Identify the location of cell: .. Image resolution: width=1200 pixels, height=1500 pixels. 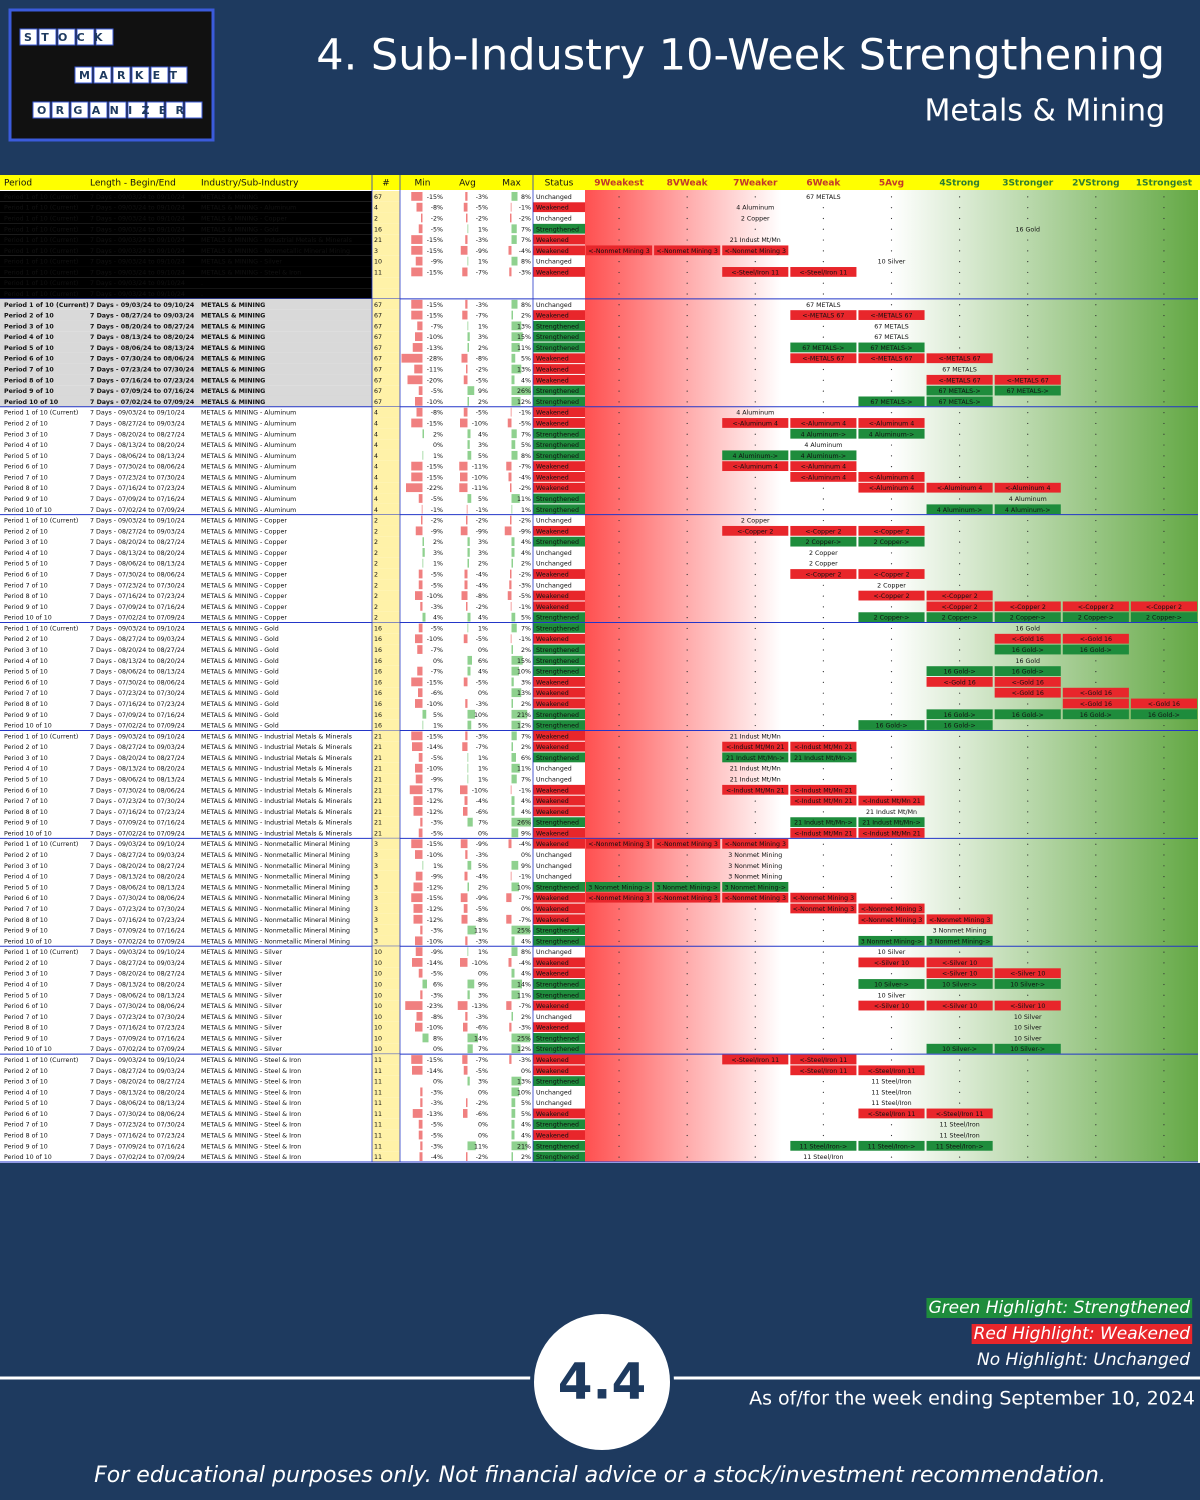
(202, 283).